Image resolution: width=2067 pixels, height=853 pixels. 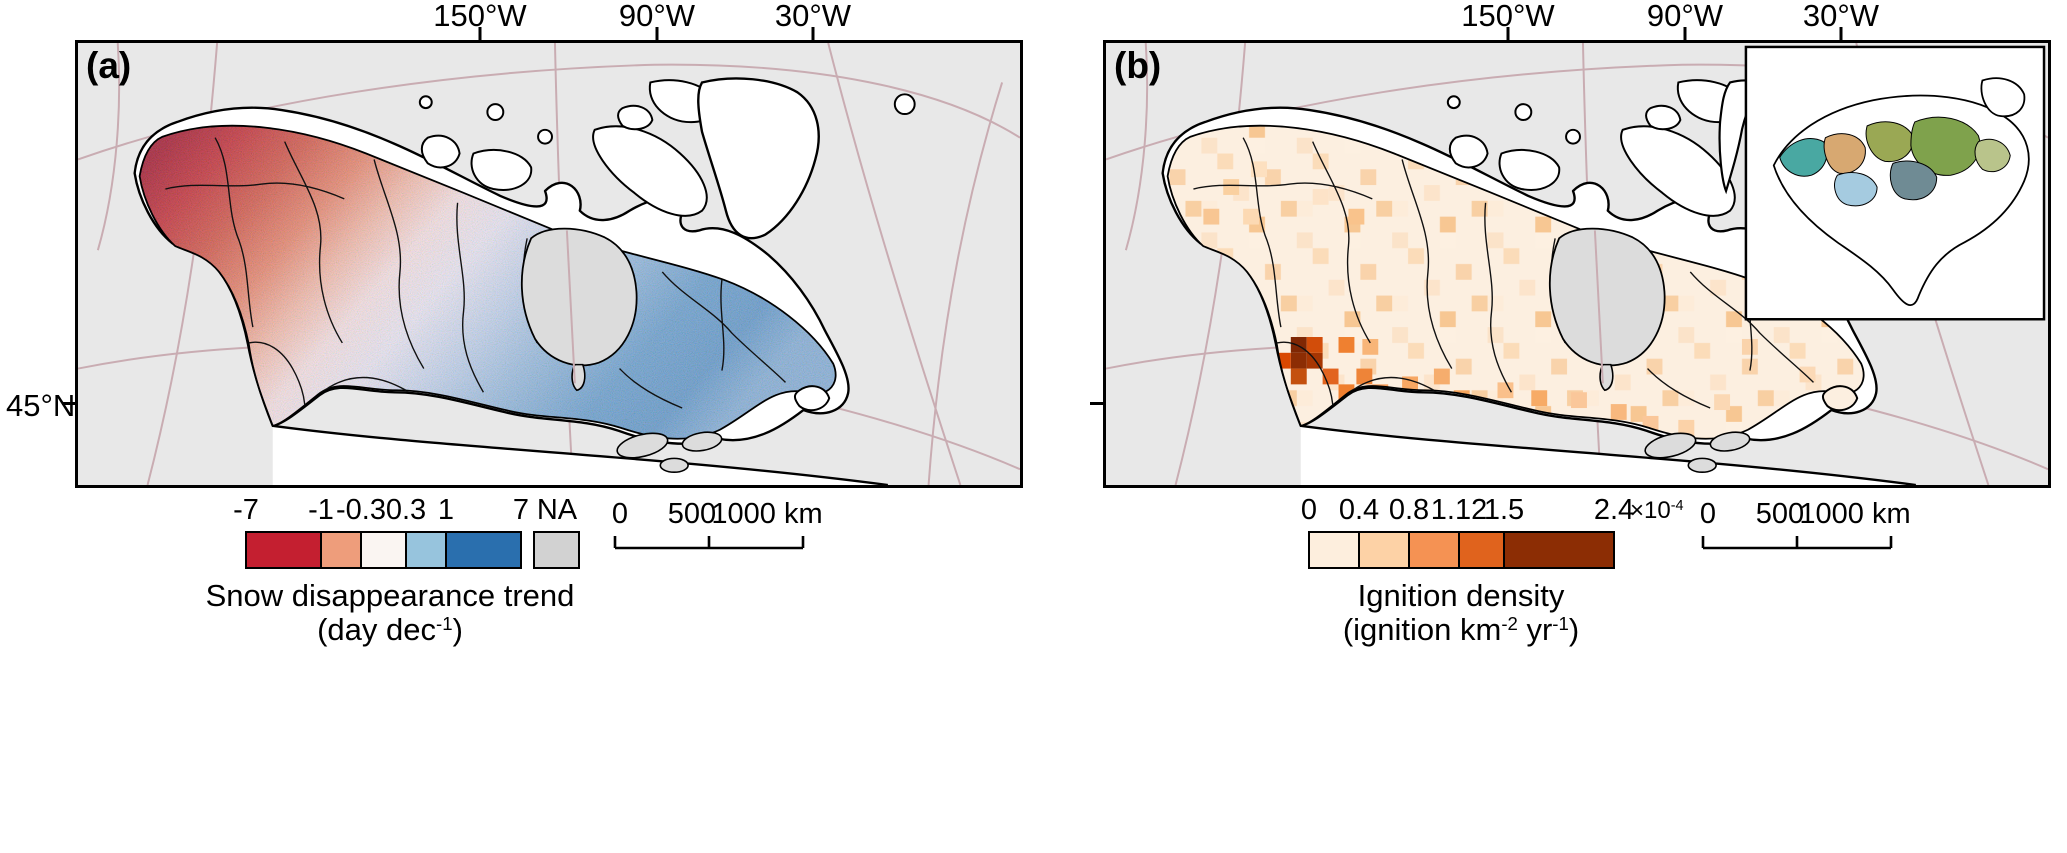 I want to click on lat-label-45n: 45°N, so click(x=41, y=405).